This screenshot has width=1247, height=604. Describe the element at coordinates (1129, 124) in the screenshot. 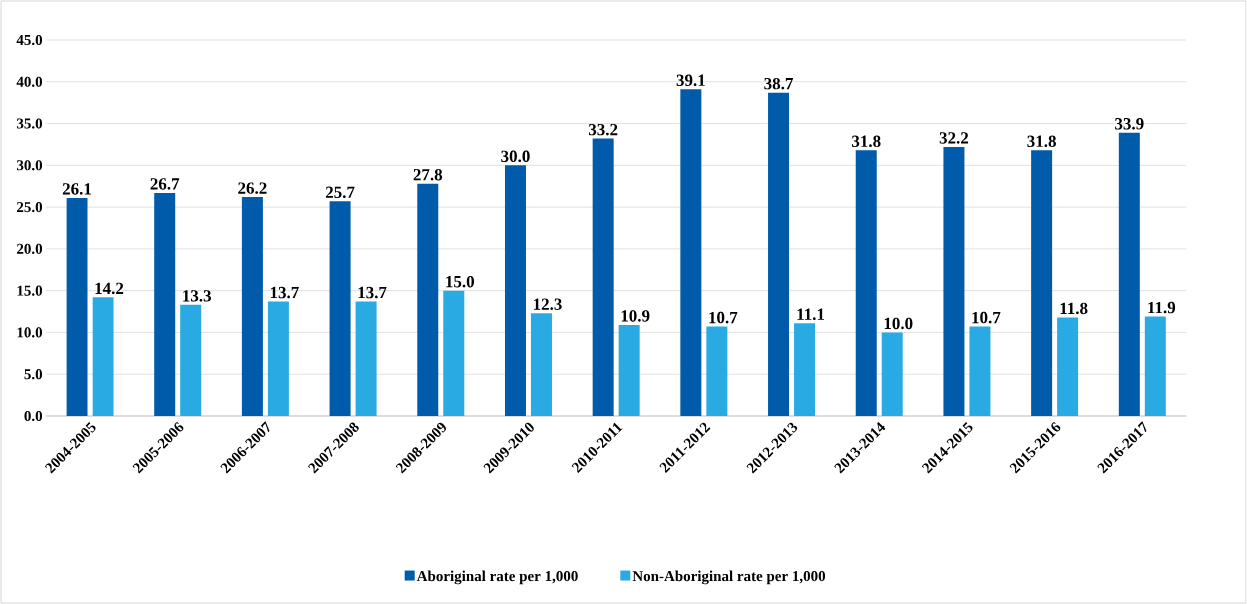

I see `data-label: 33.9` at that location.